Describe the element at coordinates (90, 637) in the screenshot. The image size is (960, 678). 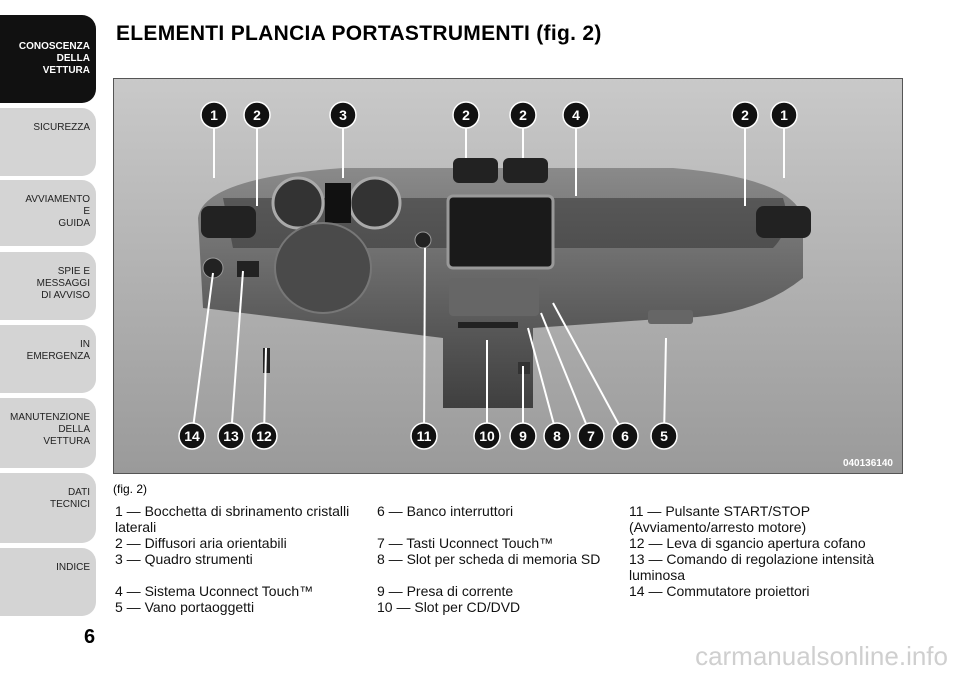
I see `page-number: 6` at that location.